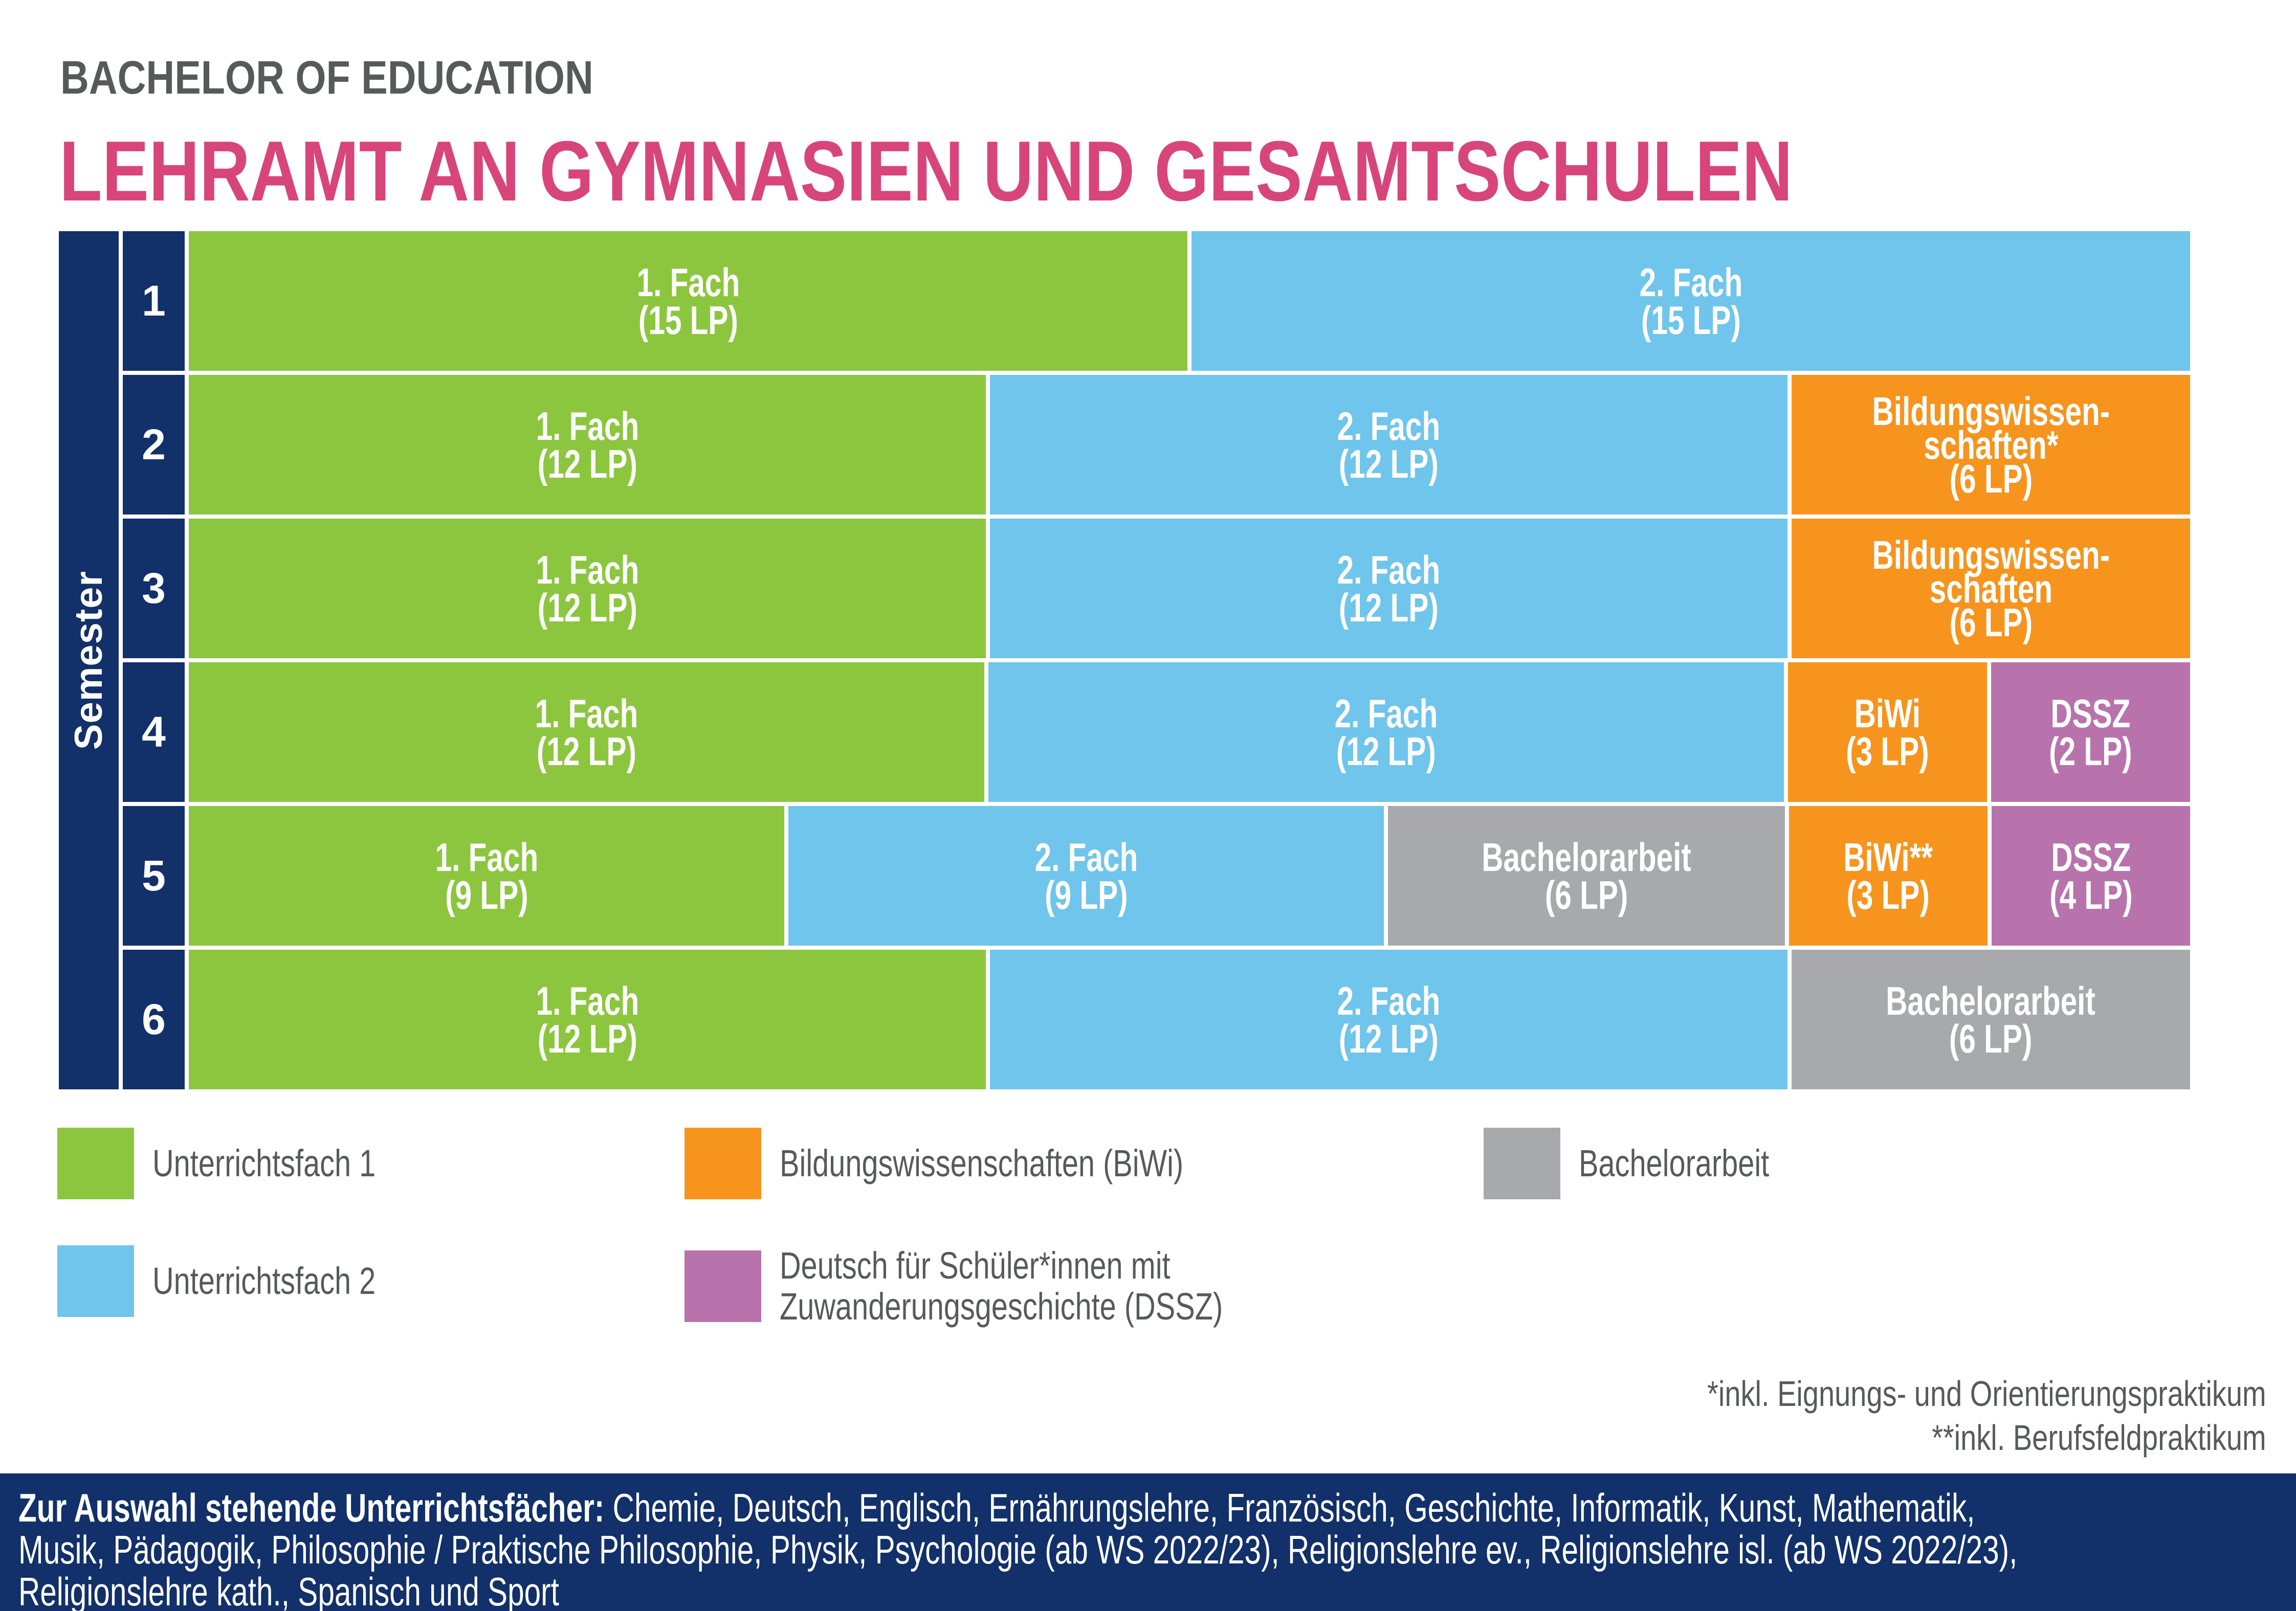  I want to click on semester-number: 6, so click(154, 1020).